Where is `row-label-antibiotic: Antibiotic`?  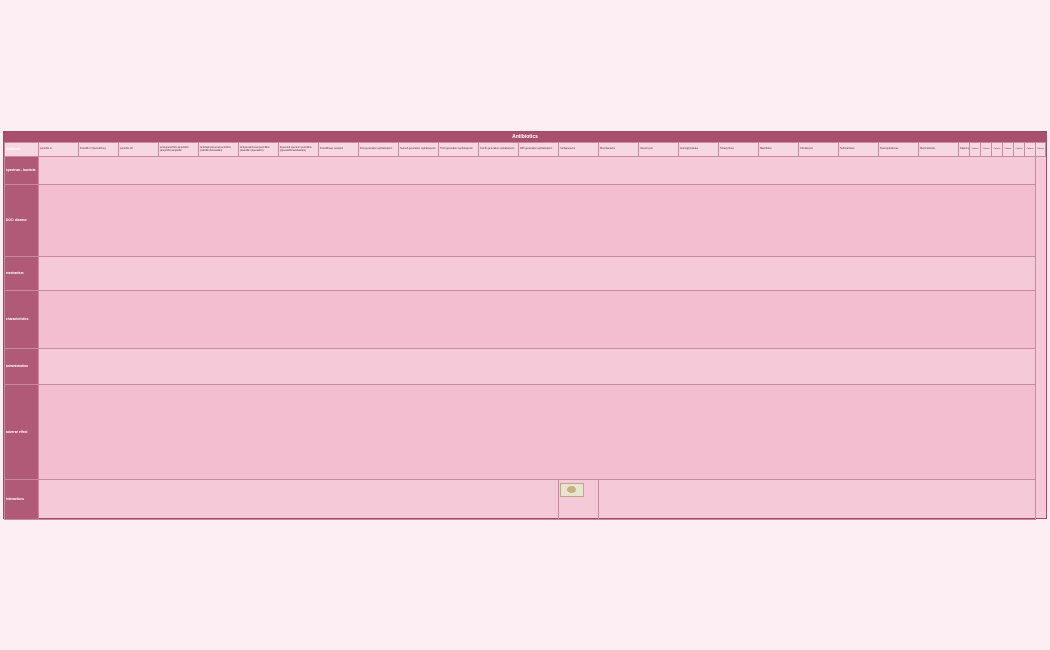
row-label-antibiotic: Antibiotic is located at coordinates (21, 149).